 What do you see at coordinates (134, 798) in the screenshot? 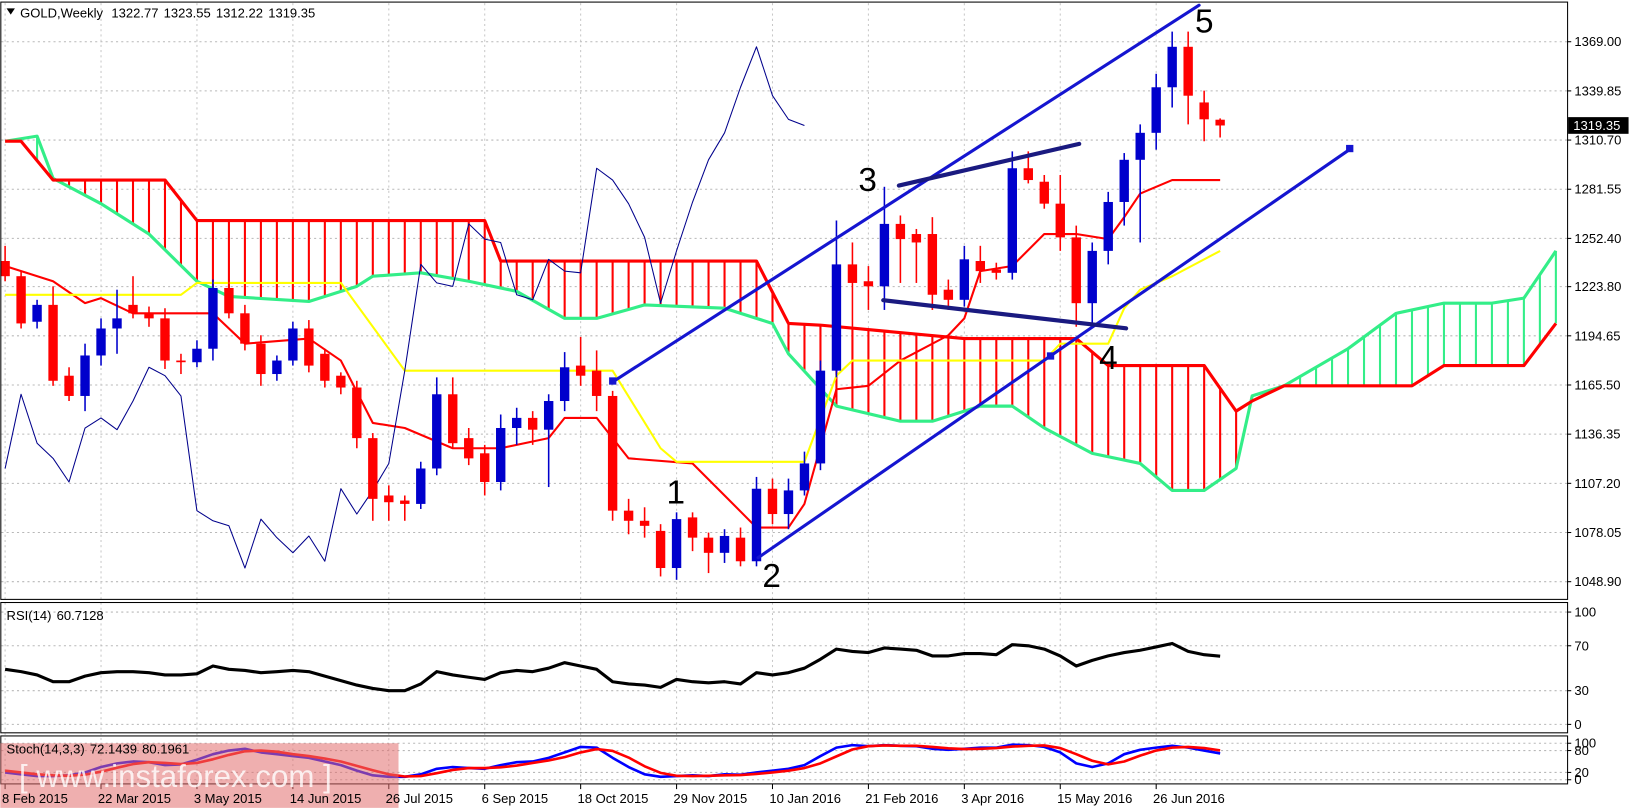
I see `x-tick-label: 22 Mar 2015` at bounding box center [134, 798].